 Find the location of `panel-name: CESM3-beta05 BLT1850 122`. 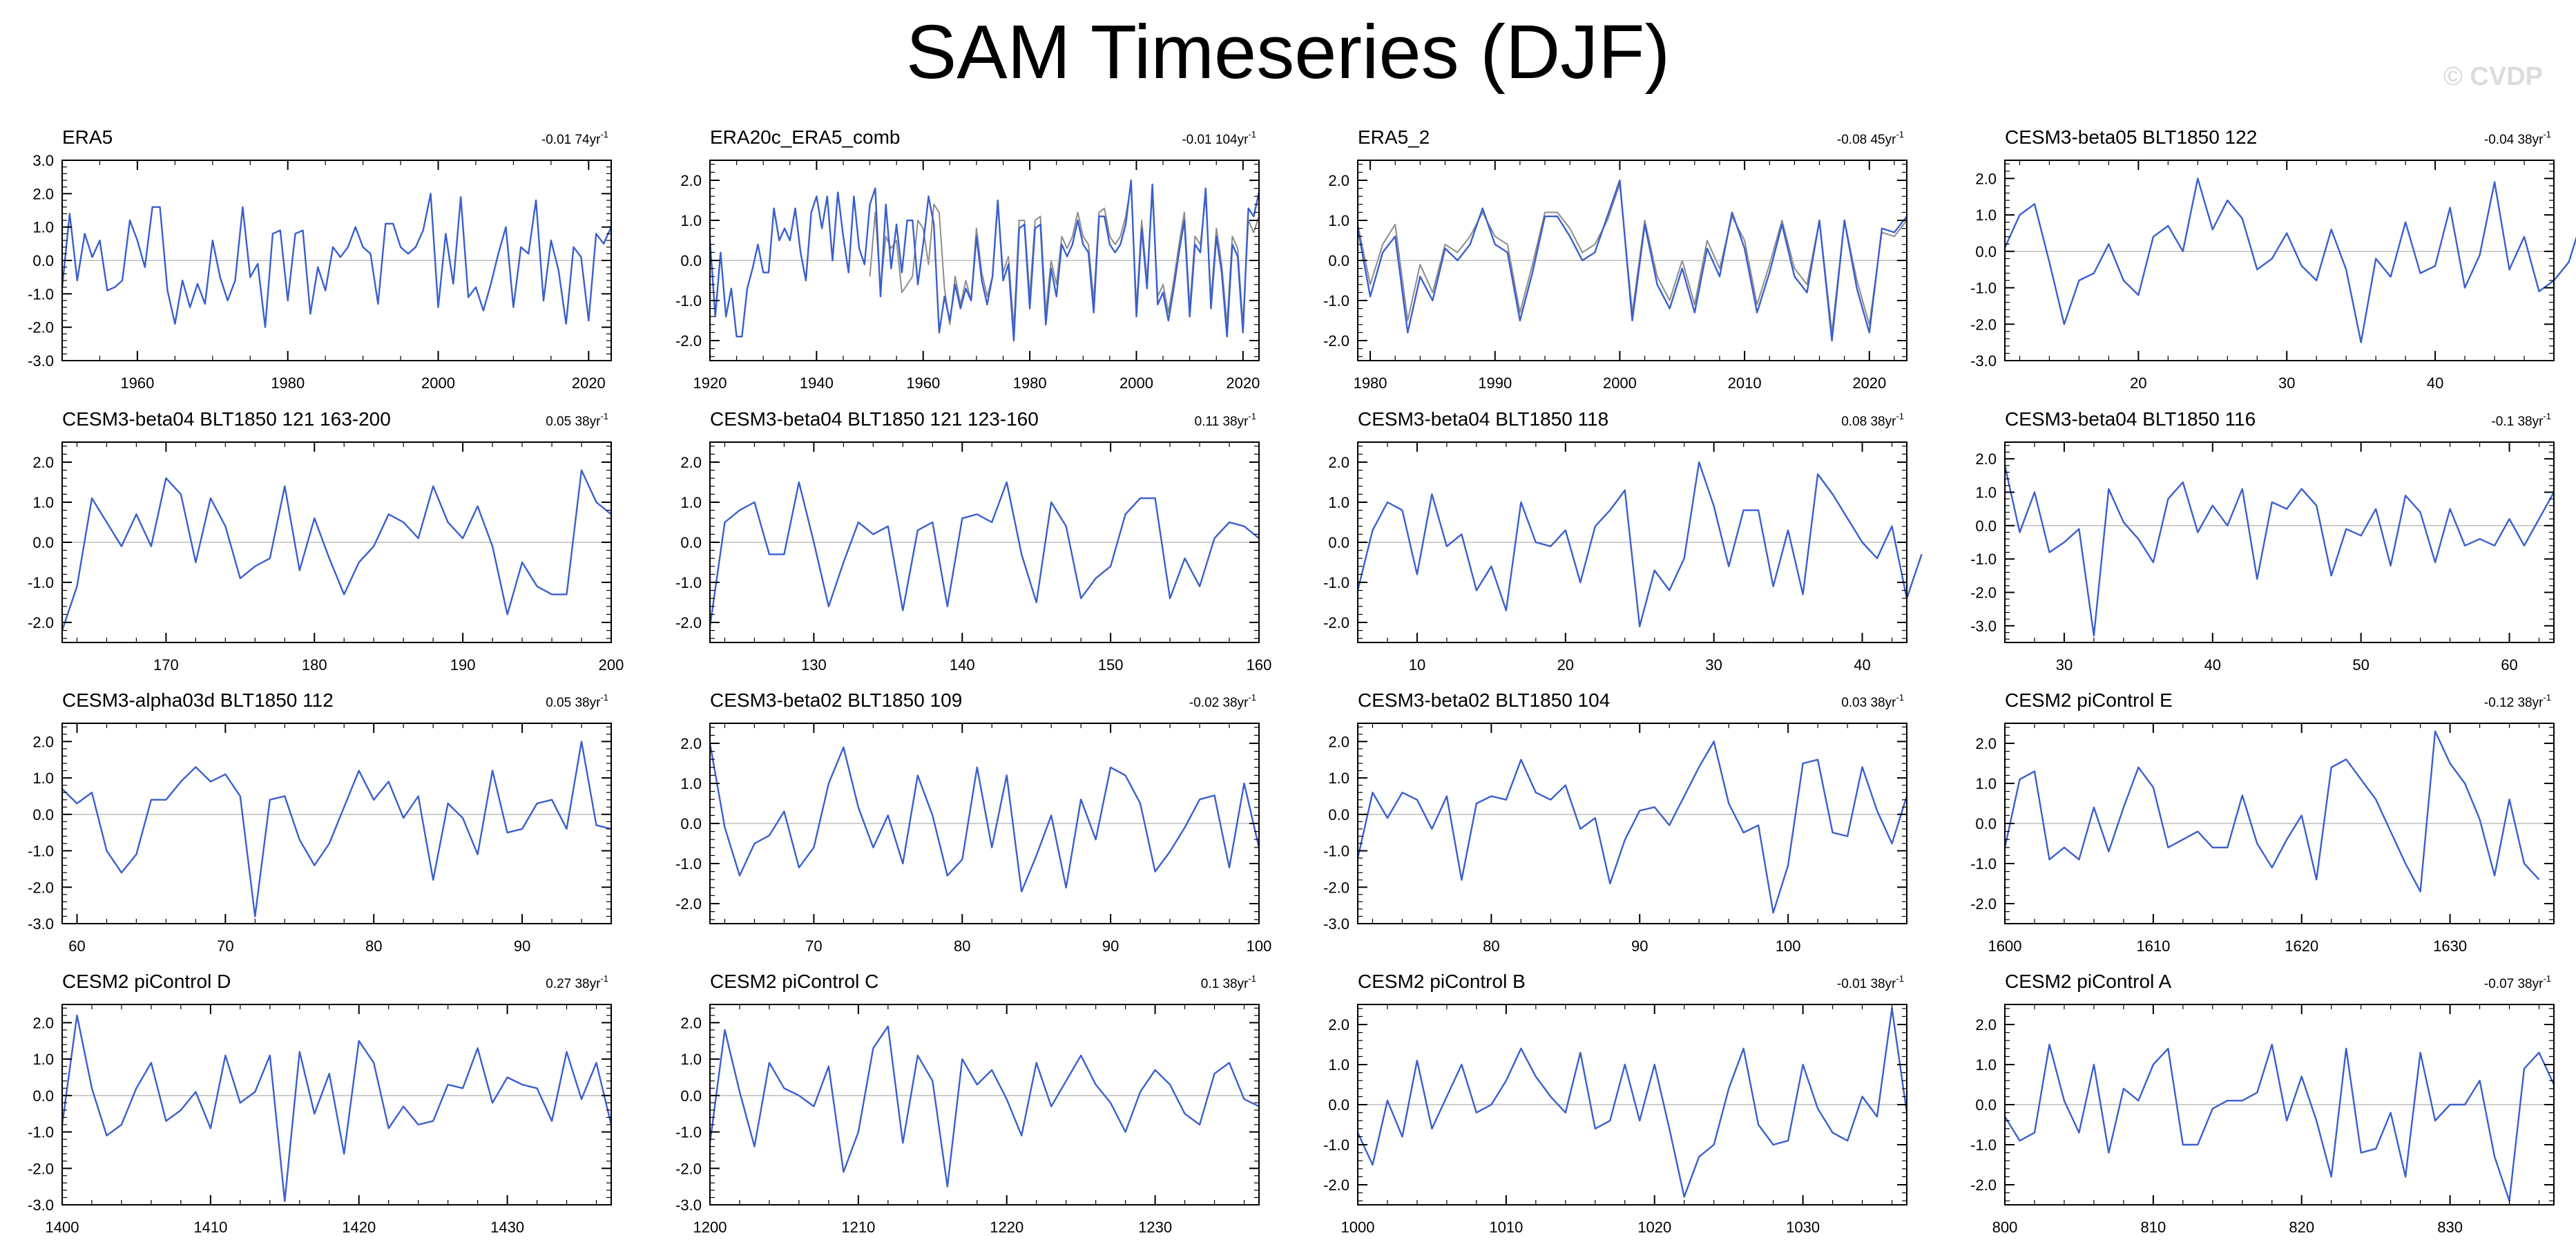

panel-name: CESM3-beta05 BLT1850 122 is located at coordinates (2131, 137).